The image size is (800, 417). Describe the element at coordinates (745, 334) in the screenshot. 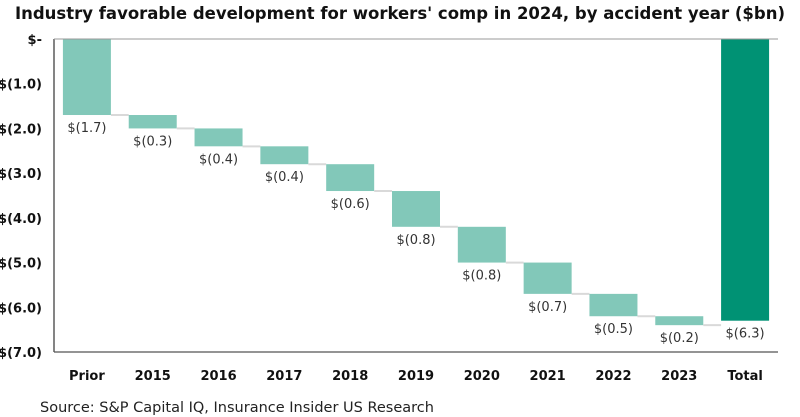

I see `data-label: $(6.3)` at that location.